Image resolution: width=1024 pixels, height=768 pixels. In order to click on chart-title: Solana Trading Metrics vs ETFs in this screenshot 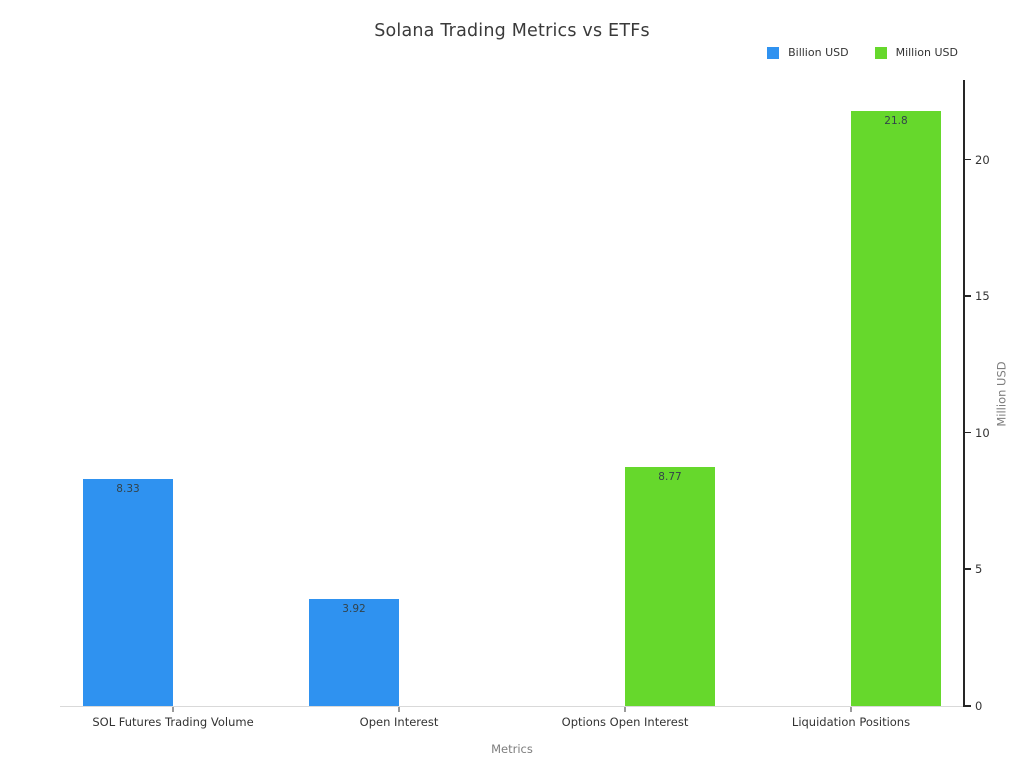, I will do `click(512, 31)`.